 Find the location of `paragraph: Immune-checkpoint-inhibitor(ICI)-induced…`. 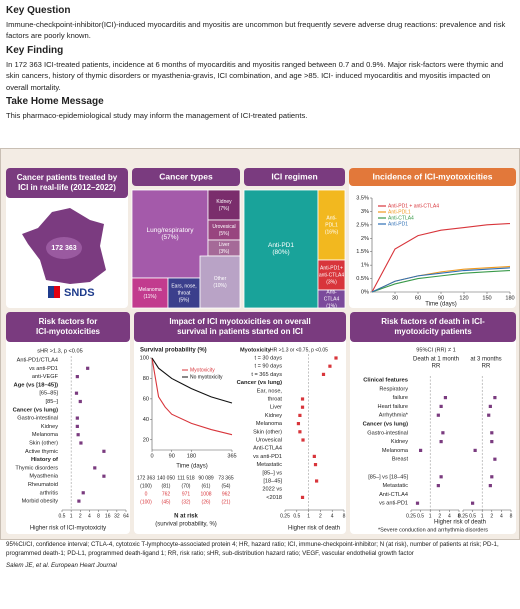

paragraph: Immune-checkpoint-inhibitor(ICI)-induced… is located at coordinates (256, 30).